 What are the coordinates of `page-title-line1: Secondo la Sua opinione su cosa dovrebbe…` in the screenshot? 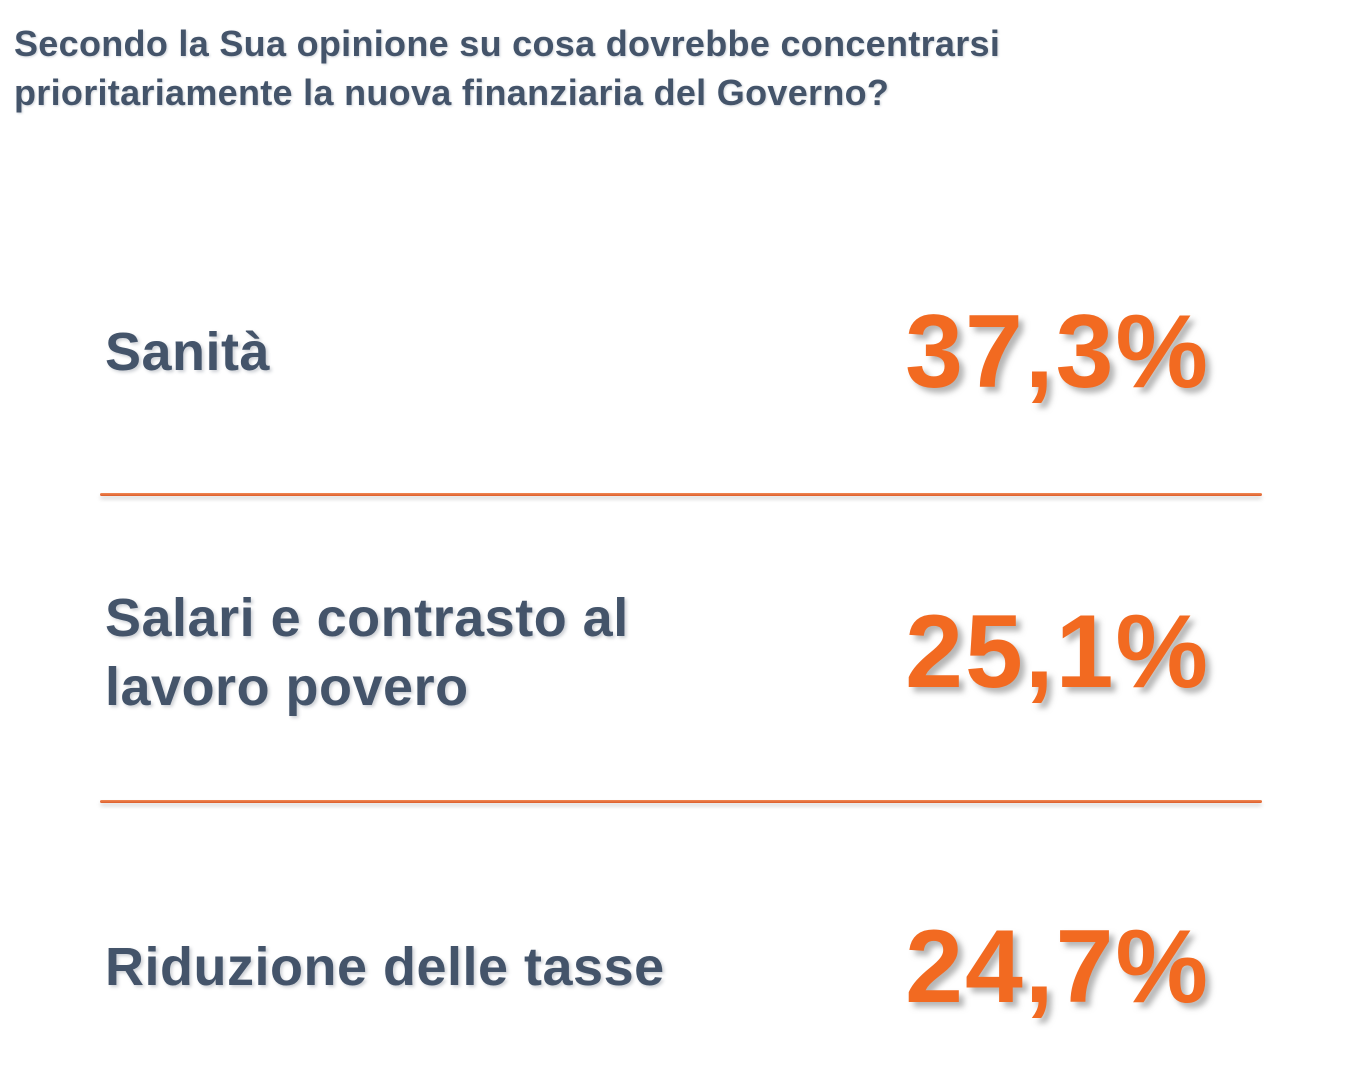 It's located at (507, 43).